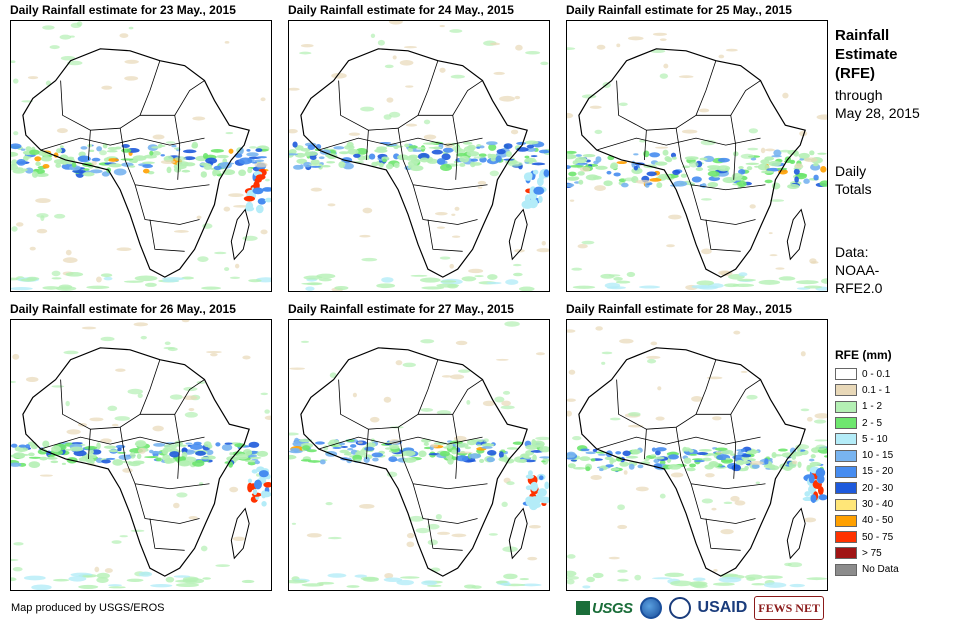  What do you see at coordinates (722, 607) in the screenshot?
I see `usaid-logo: USAID` at bounding box center [722, 607].